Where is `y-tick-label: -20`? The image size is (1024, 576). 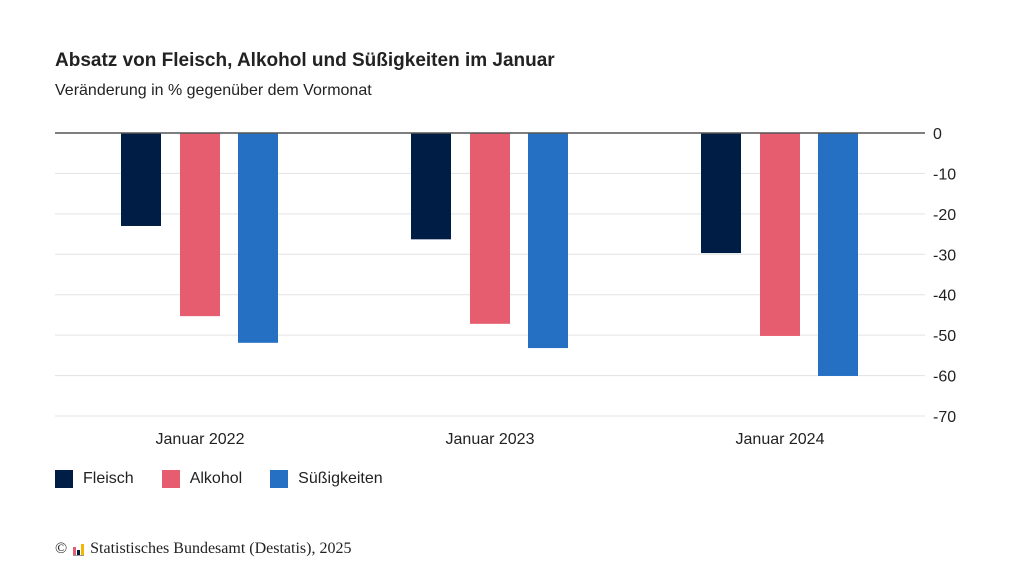 y-tick-label: -20 is located at coordinates (944, 215).